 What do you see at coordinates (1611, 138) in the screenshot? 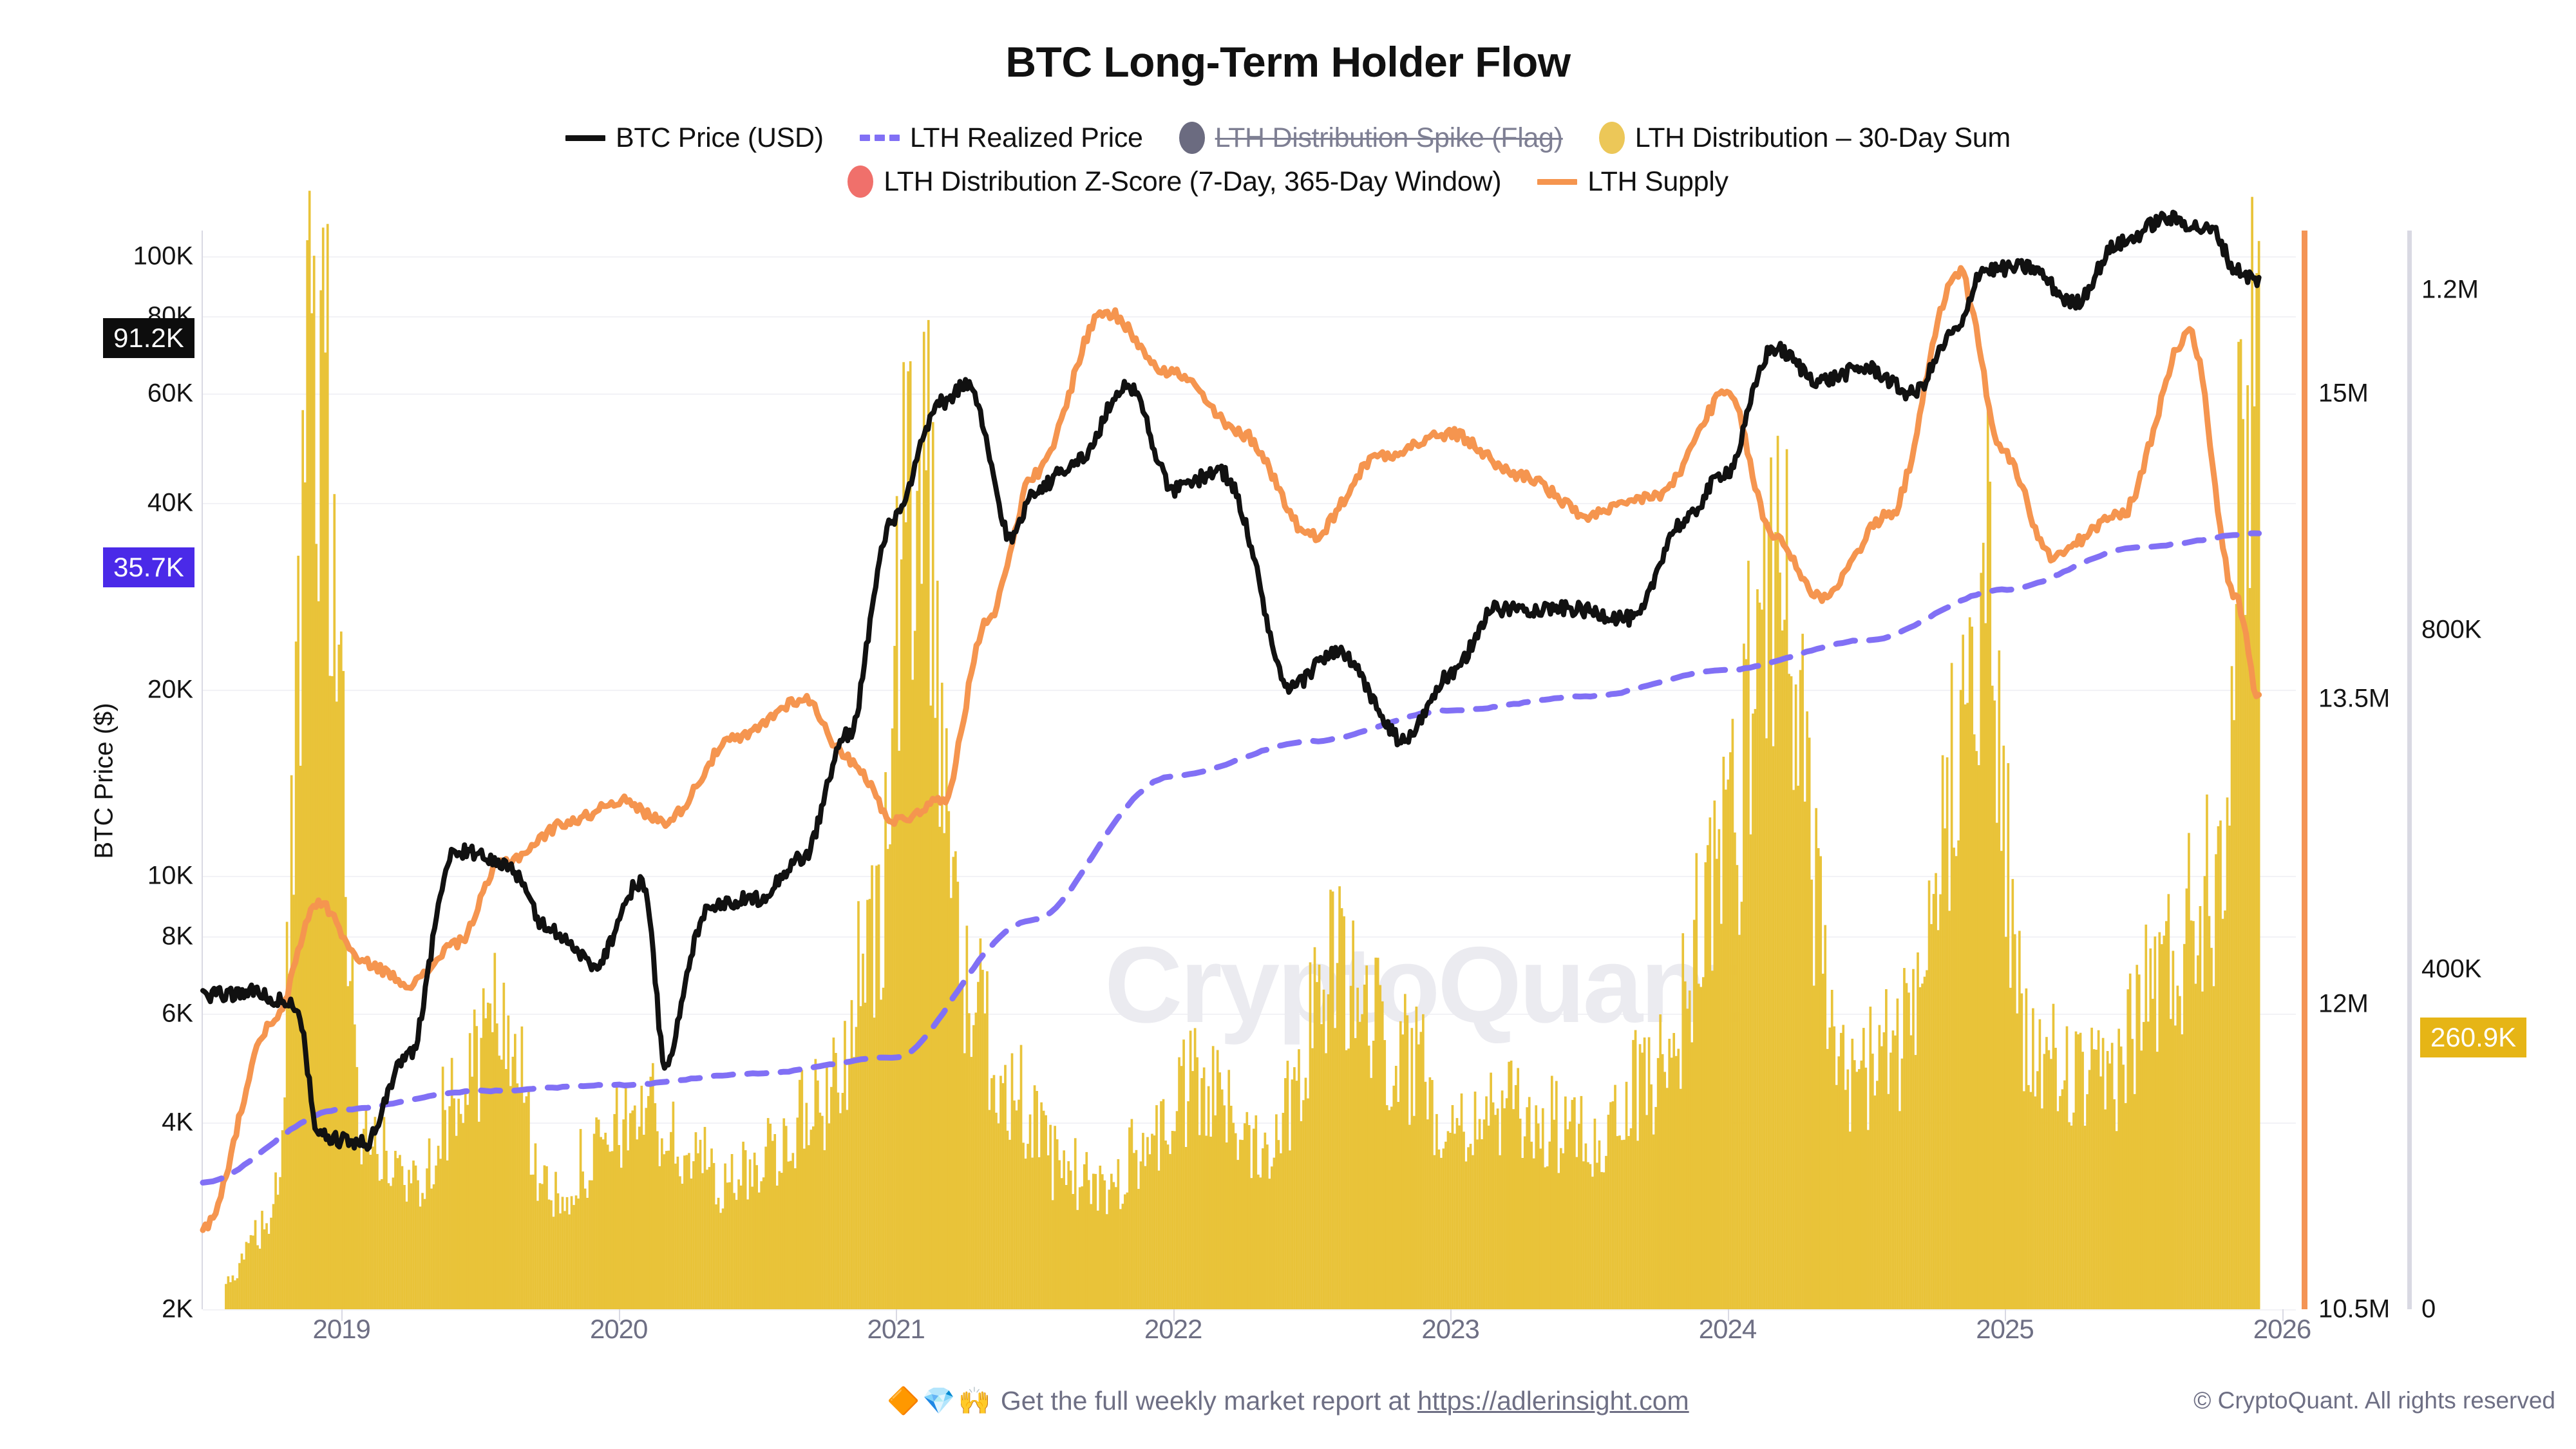
I see `legend-dot-swatch` at bounding box center [1611, 138].